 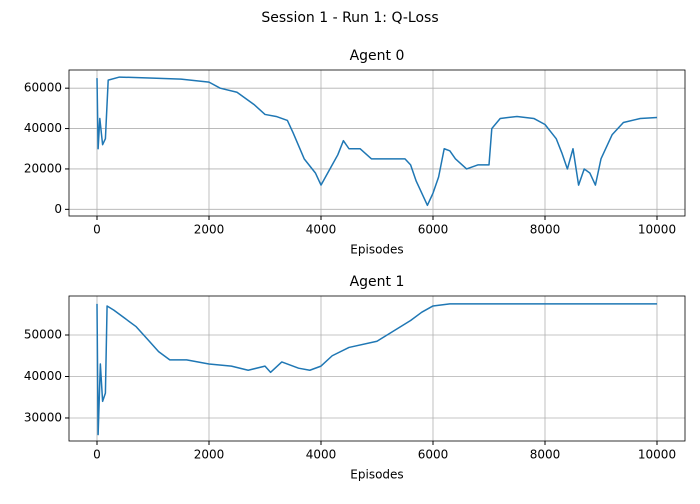 I want to click on figure-title: Session 1 - Run 1: Q-Loss, so click(x=349, y=18).